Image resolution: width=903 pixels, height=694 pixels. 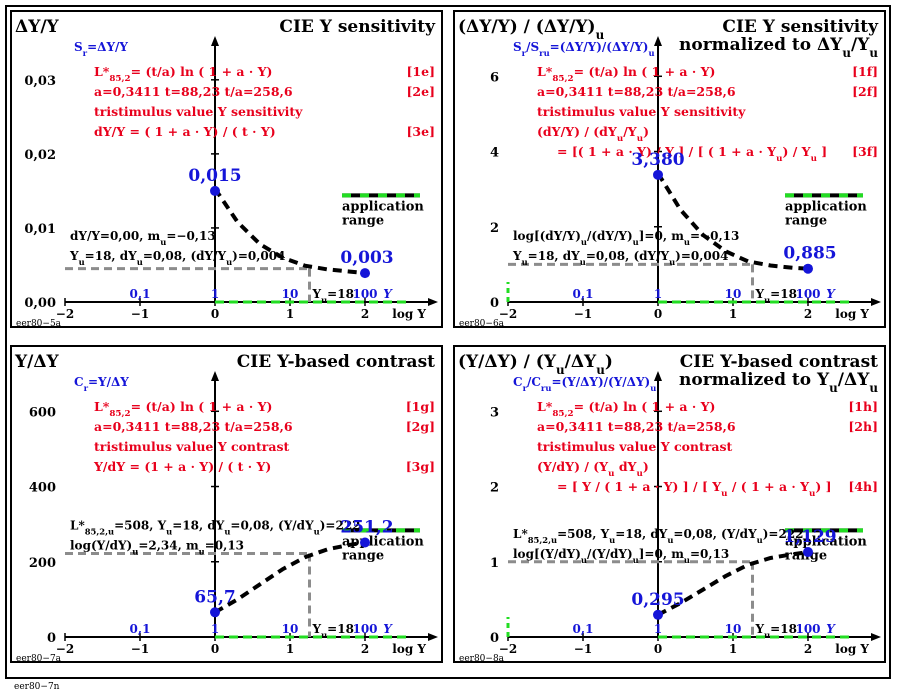 What do you see at coordinates (42, 488) in the screenshot?
I see `y-tick-label: 400` at bounding box center [42, 488].